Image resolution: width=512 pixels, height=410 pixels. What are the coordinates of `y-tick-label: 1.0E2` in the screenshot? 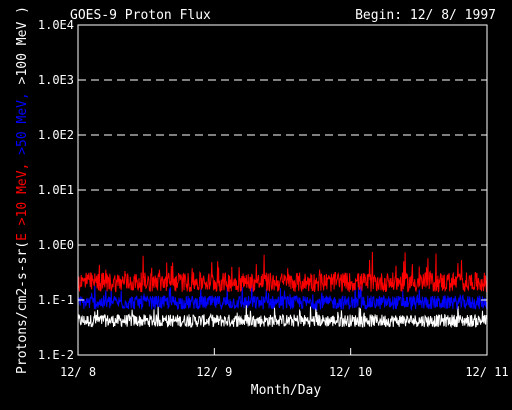 It's located at (56, 135).